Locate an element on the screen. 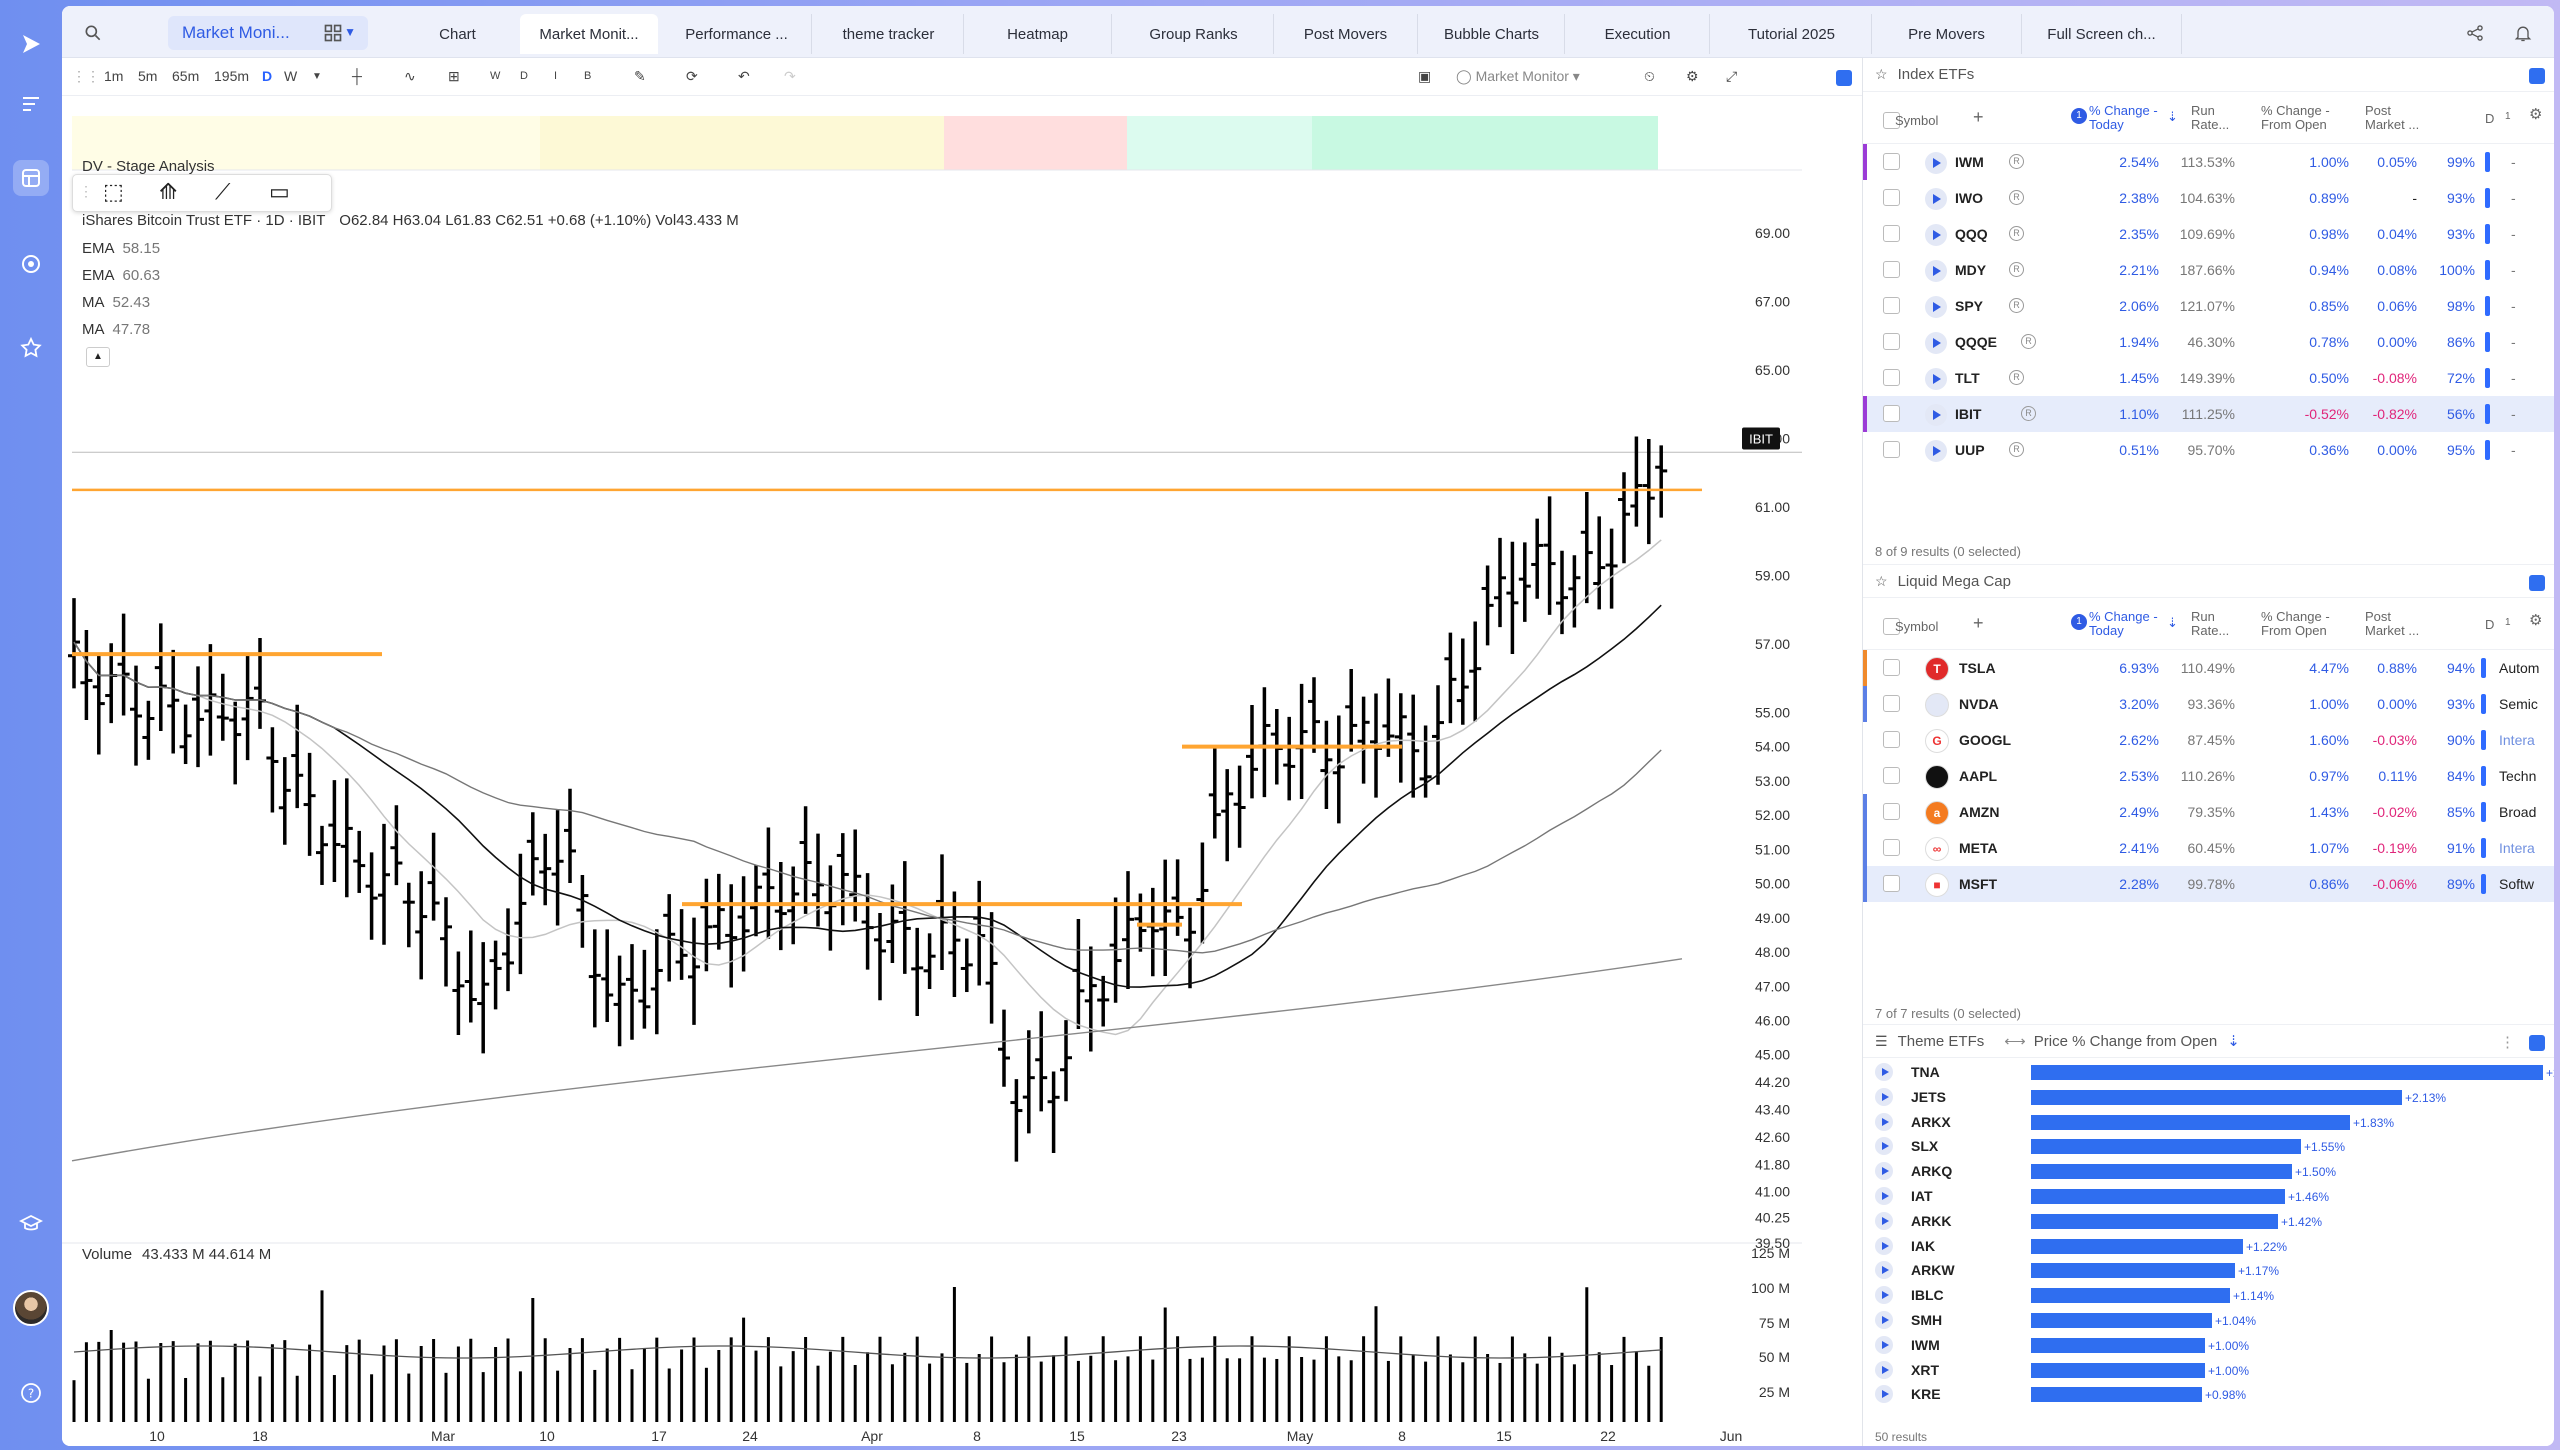 The width and height of the screenshot is (2560, 1450). study-ma-2: MA 47.78 is located at coordinates (116, 329).